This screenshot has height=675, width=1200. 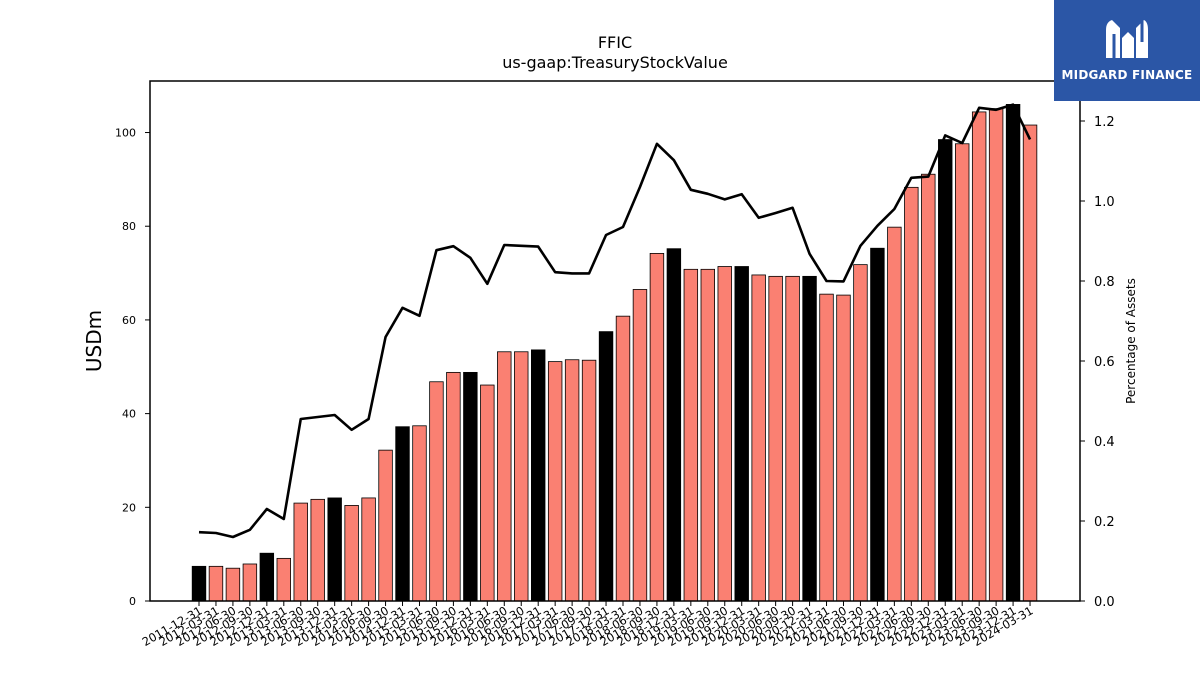 What do you see at coordinates (1131, 341) in the screenshot?
I see `y2-axis-label: Percentage of Assets` at bounding box center [1131, 341].